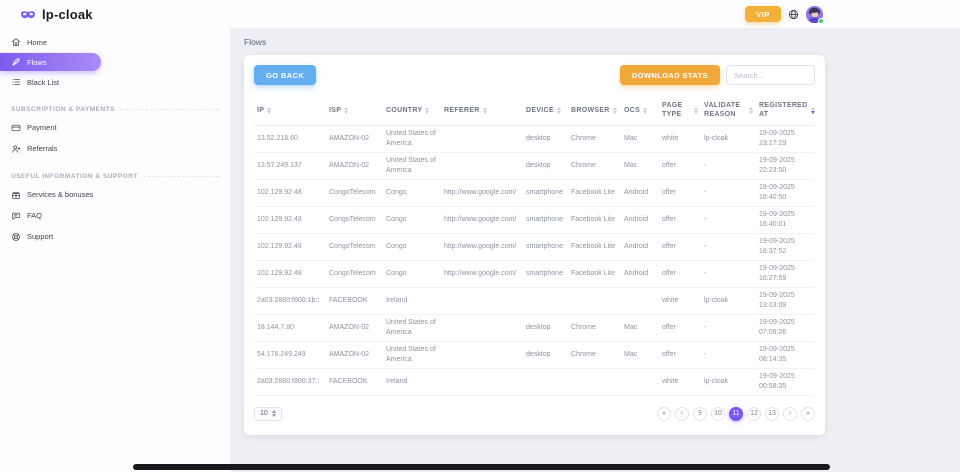 Image resolution: width=960 pixels, height=472 pixels. What do you see at coordinates (700, 413) in the screenshot?
I see `pagination-page-9: 9` at bounding box center [700, 413].